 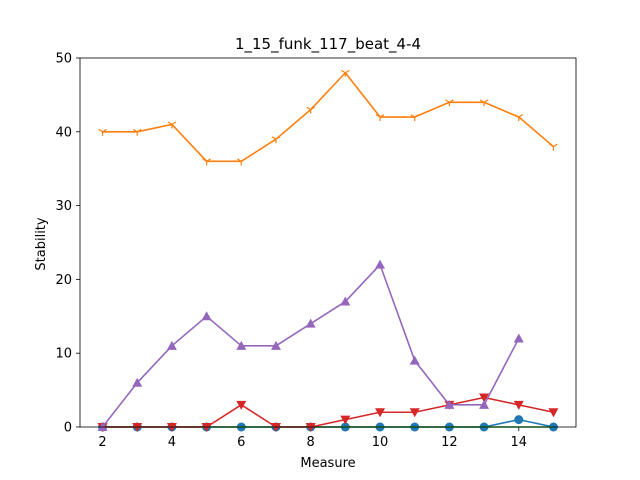 I want to click on y-tick-label: 20, so click(x=63, y=280).